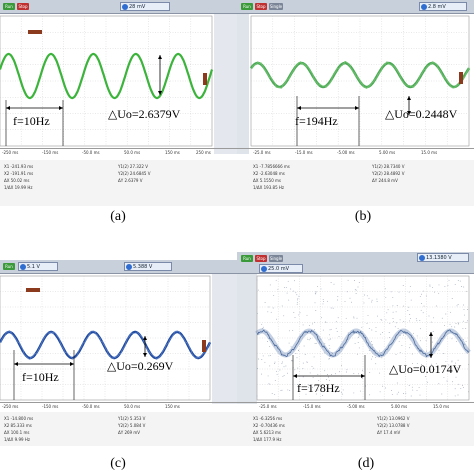 This screenshot has width=474, height=474. I want to click on channel-scale-field: 2.8 mV, so click(443, 6).